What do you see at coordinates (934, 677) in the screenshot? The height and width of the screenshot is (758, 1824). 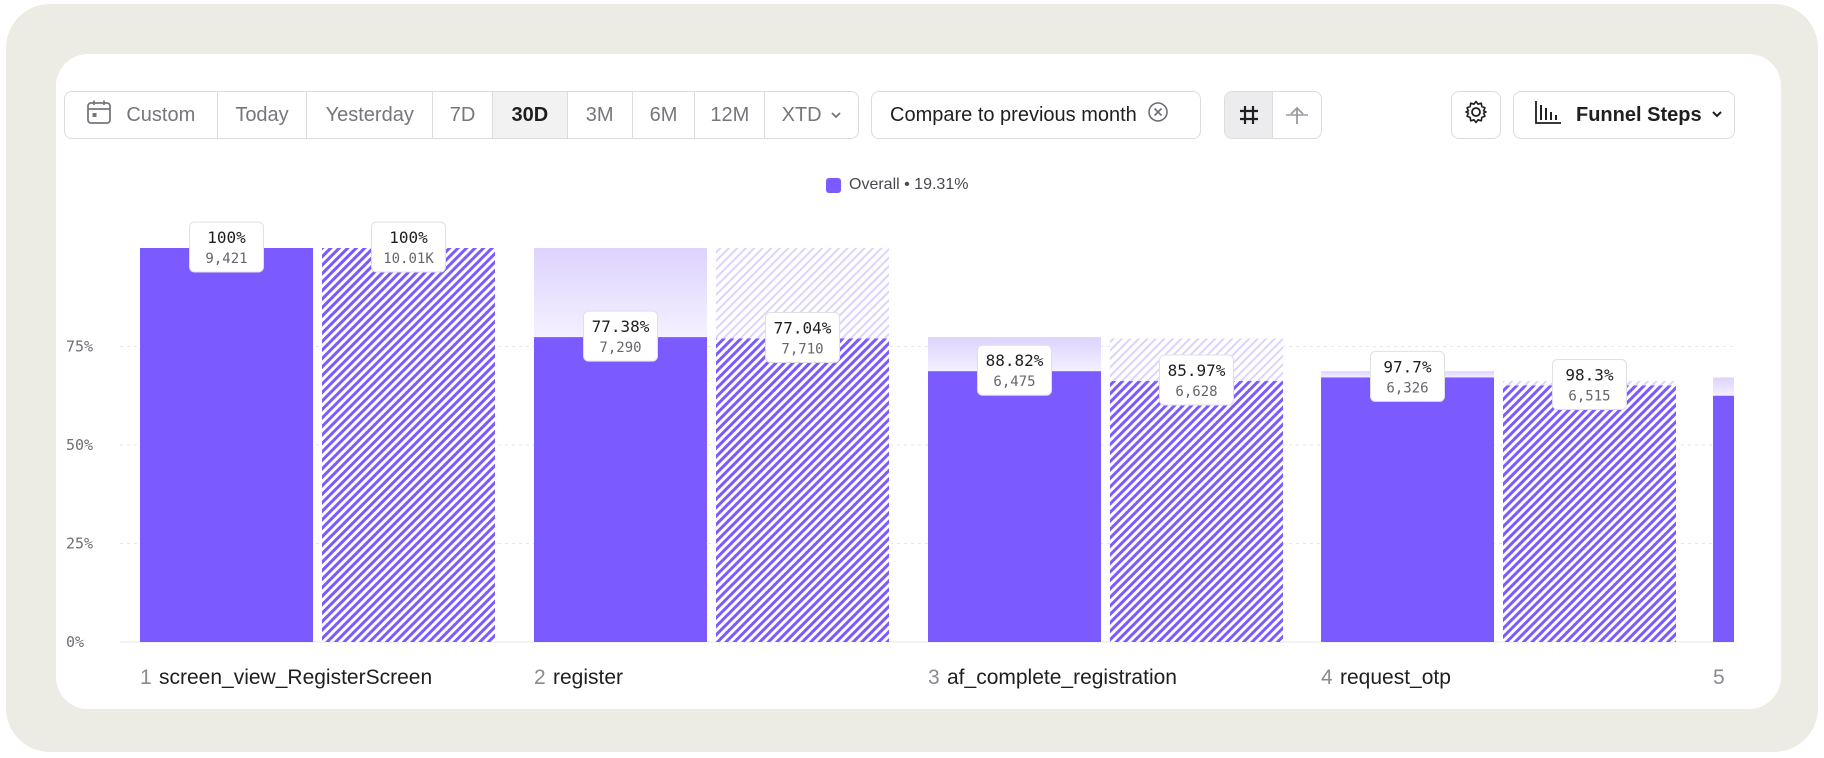 I see `step-number: 3` at bounding box center [934, 677].